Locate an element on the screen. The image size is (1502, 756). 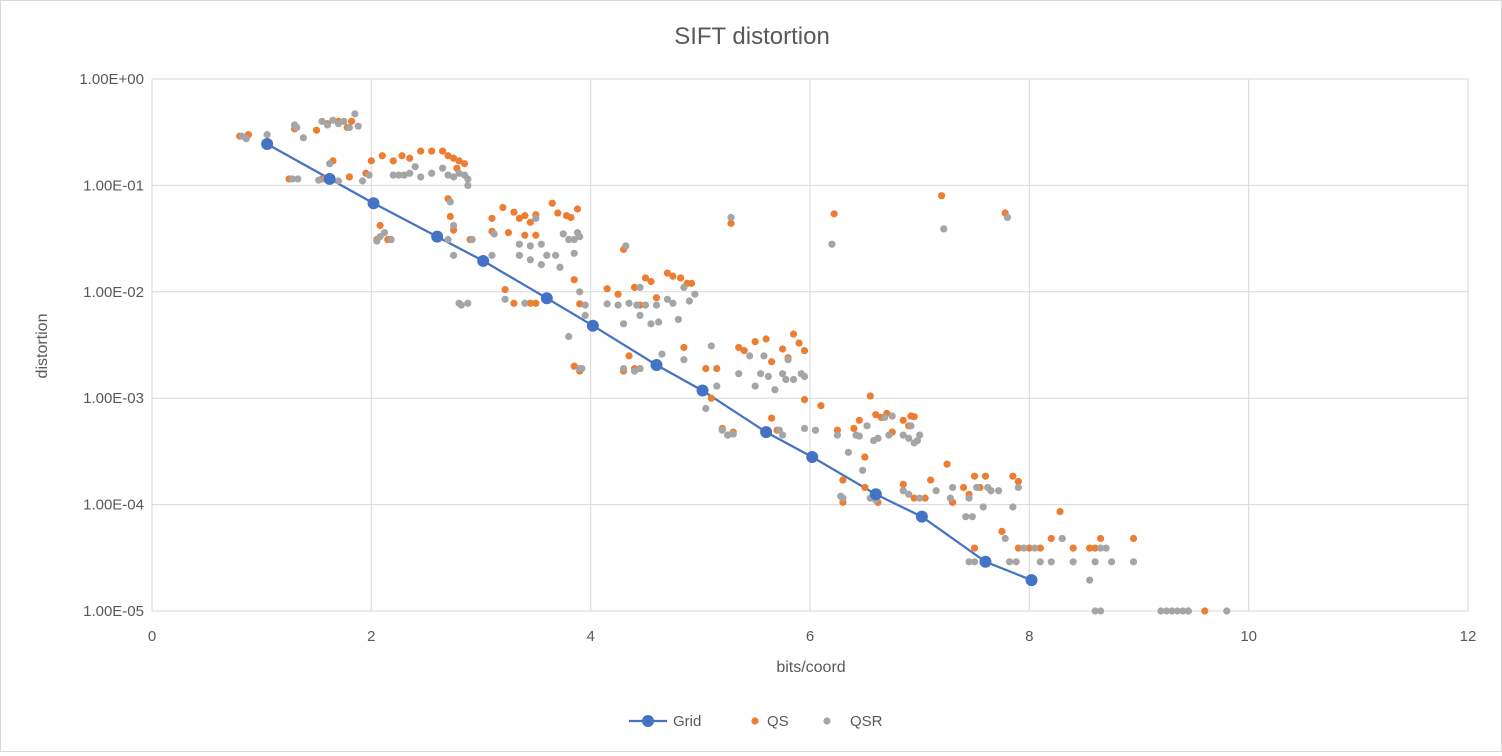
y-tick-label: 1.00E-02 is located at coordinates (113, 292).